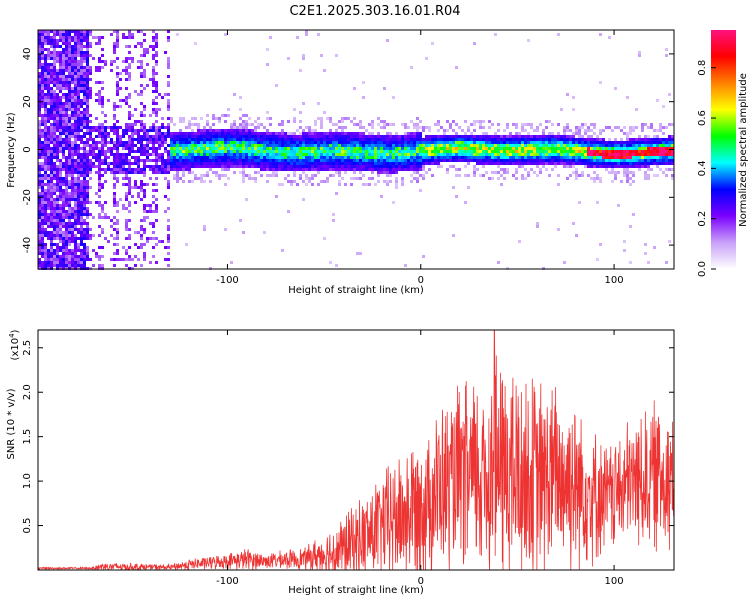 The image size is (750, 600). What do you see at coordinates (374, 11) in the screenshot?
I see `figure-title: C2E1.2025.303.16.01.R04` at bounding box center [374, 11].